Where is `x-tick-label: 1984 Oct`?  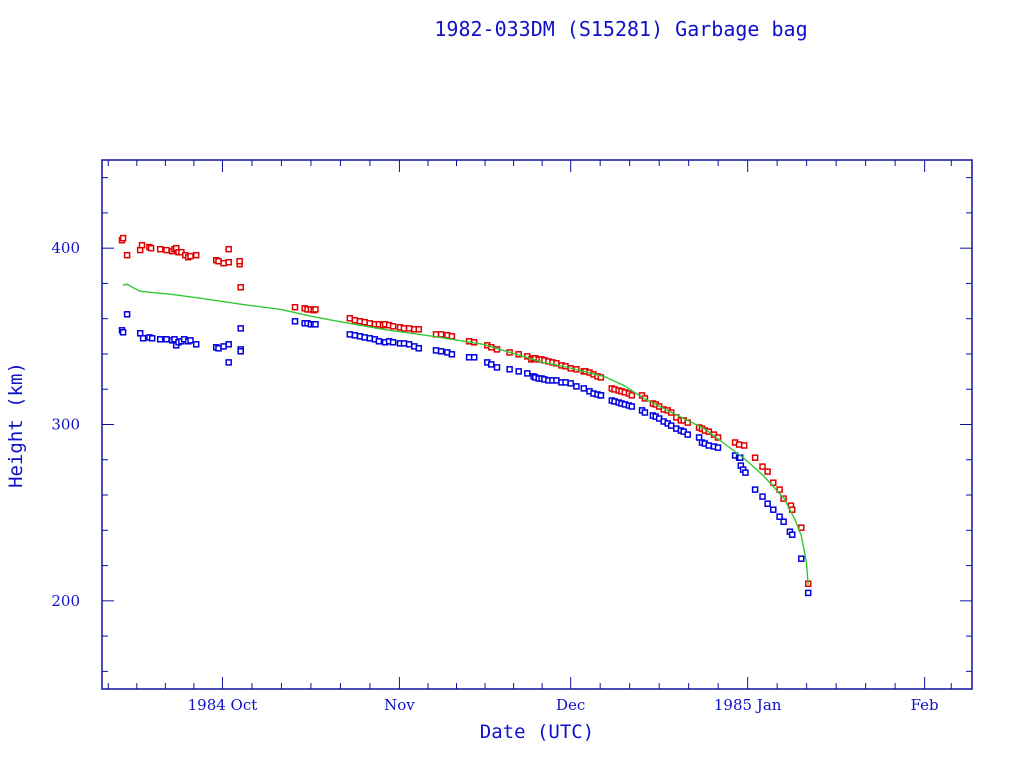
x-tick-label: 1984 Oct is located at coordinates (223, 705).